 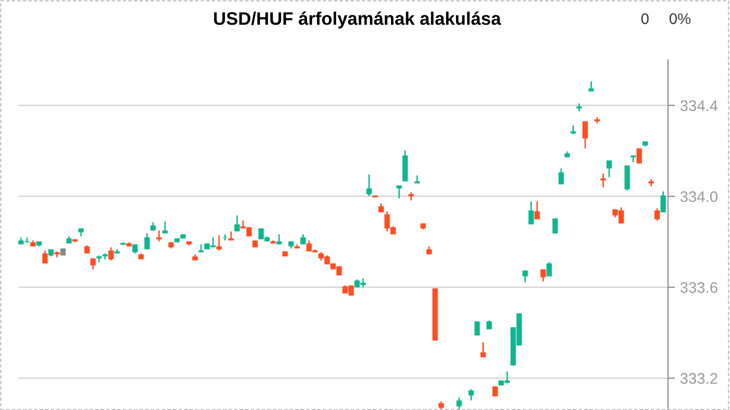 I want to click on text: 0, so click(x=645, y=18).